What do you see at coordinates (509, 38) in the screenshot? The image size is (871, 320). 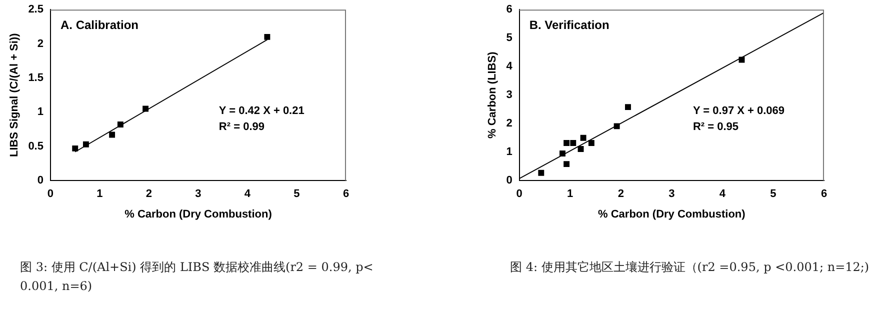 I see `y-tick-label: 5` at bounding box center [509, 38].